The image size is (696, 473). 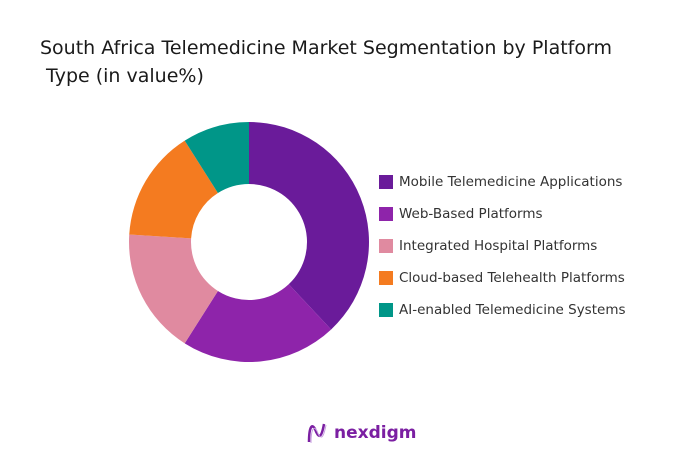 I want to click on legend-label: Mobile Telemedicine Applications, so click(x=511, y=182).